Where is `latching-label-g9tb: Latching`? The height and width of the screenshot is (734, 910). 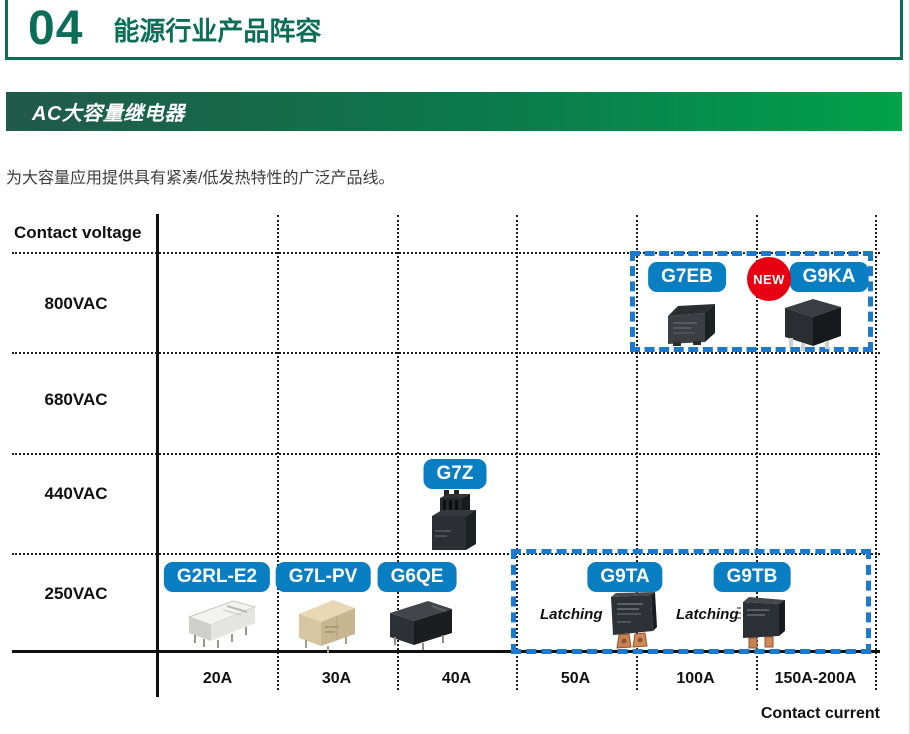
latching-label-g9tb: Latching is located at coordinates (707, 614).